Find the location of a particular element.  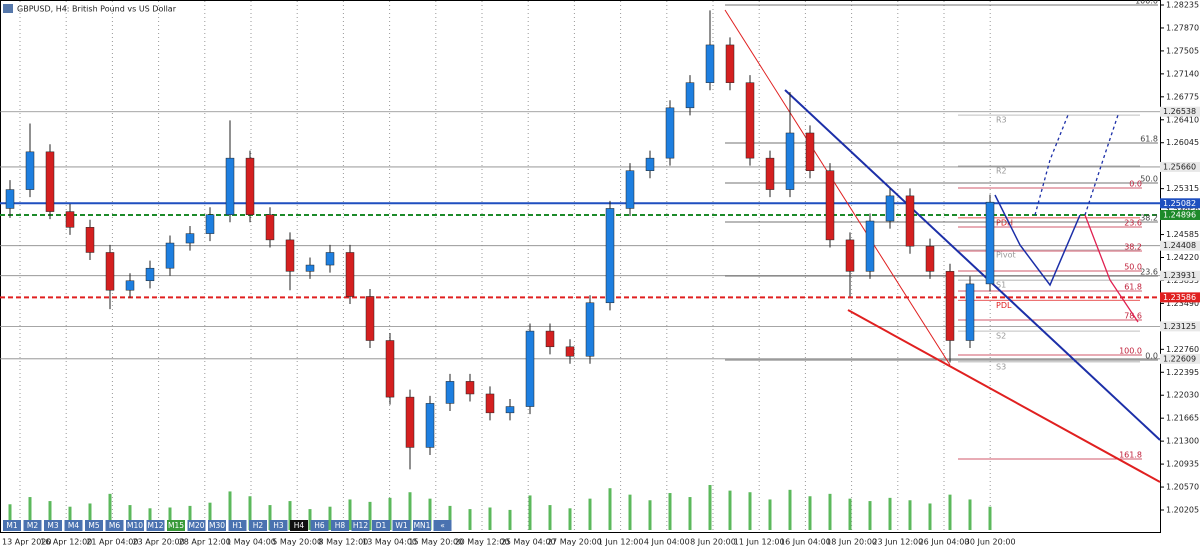

x-tick-label: 11 Jun 12:00 is located at coordinates (759, 542).